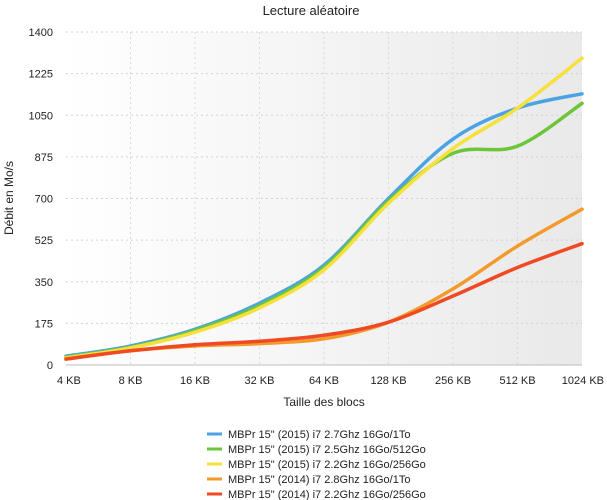  What do you see at coordinates (327, 450) in the screenshot?
I see `legend-label: MBPr 15" (2015) i7 2.5Ghz 16Go/512Go` at bounding box center [327, 450].